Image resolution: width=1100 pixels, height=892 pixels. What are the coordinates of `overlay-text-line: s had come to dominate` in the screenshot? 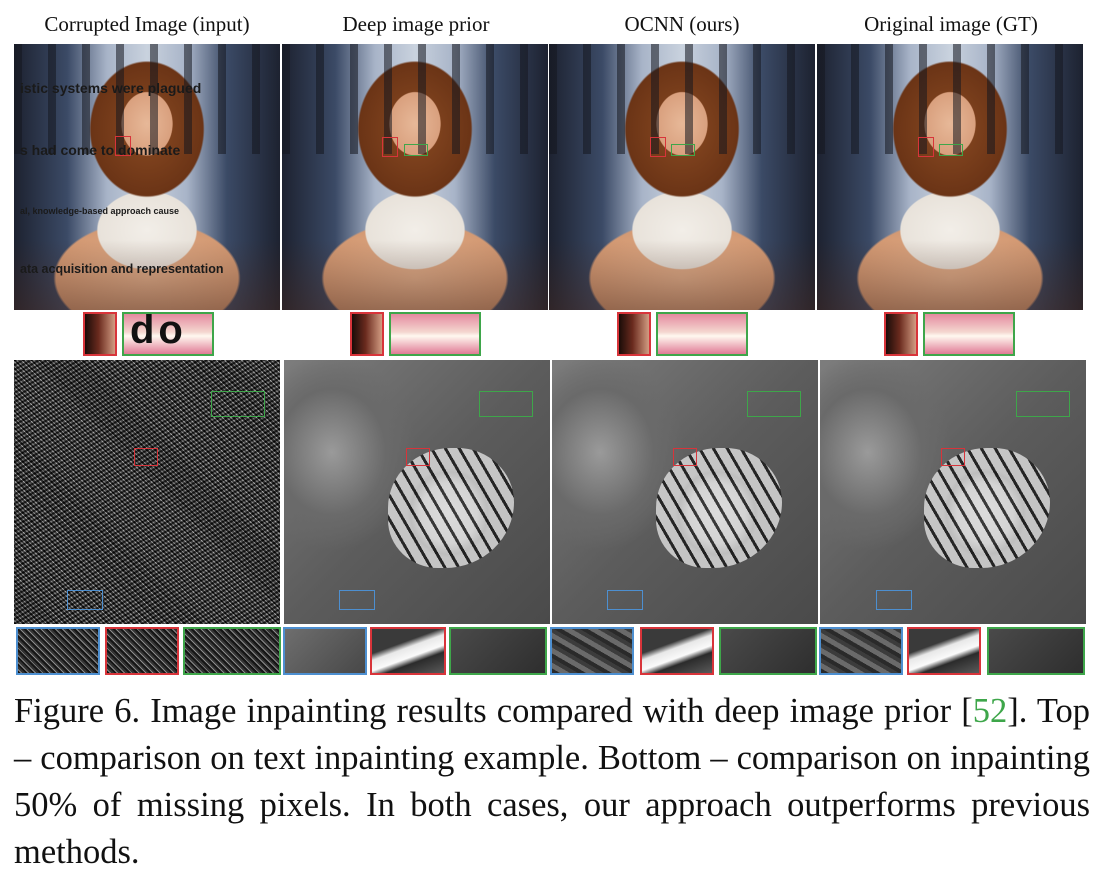 It's located at (100, 150).